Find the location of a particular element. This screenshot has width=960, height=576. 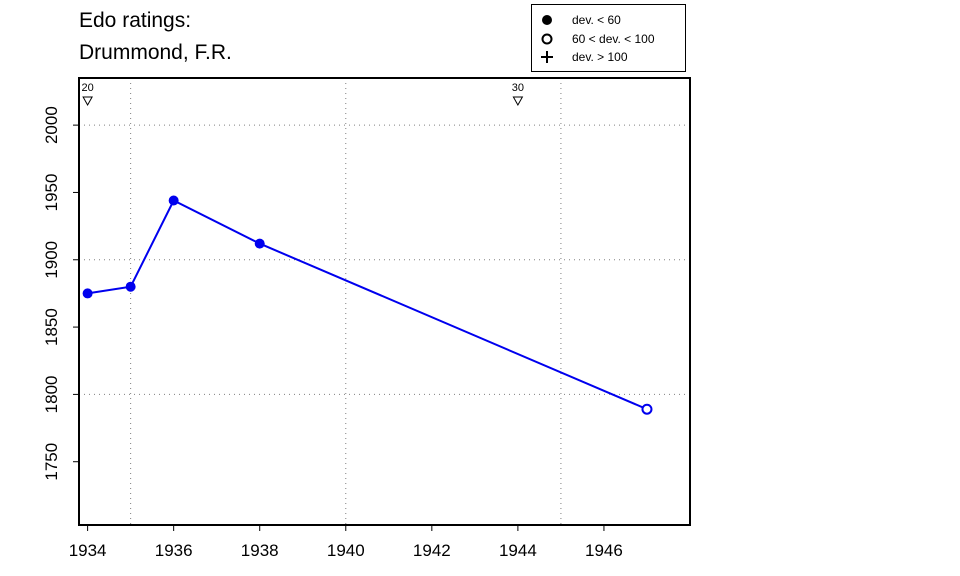

x-tick-label: 1938 is located at coordinates (260, 550).